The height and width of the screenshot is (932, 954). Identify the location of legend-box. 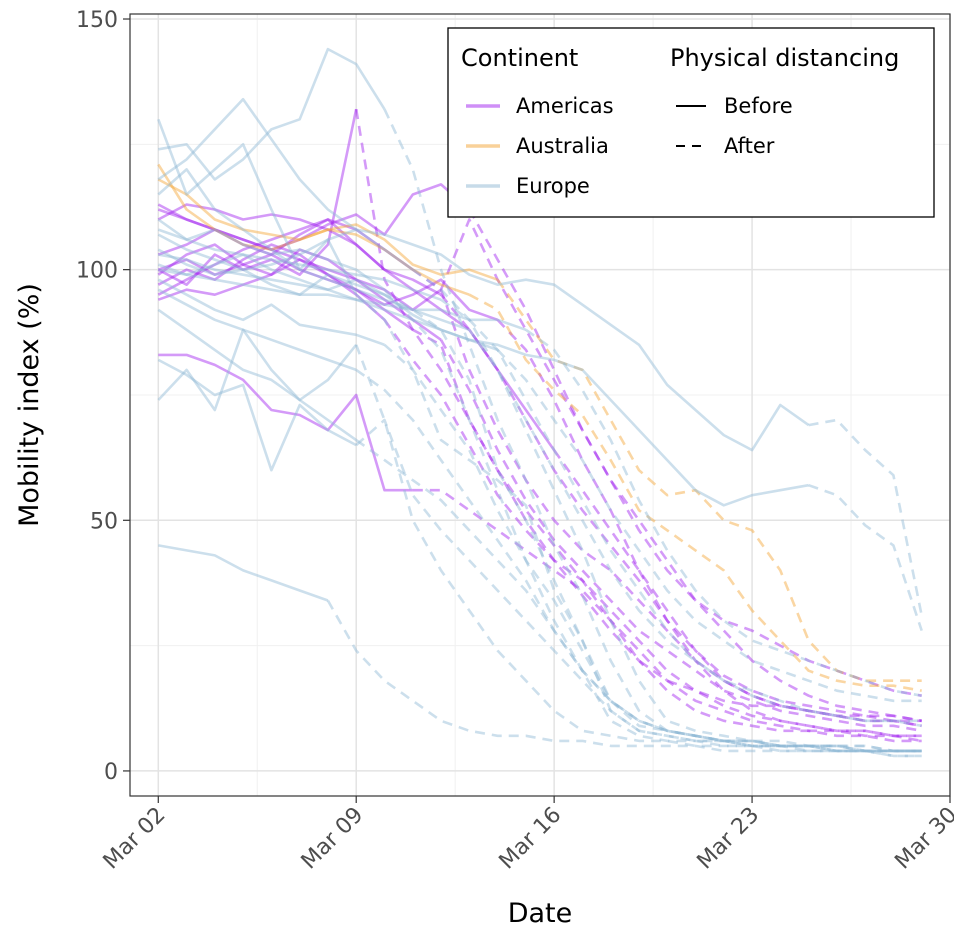
(691, 122).